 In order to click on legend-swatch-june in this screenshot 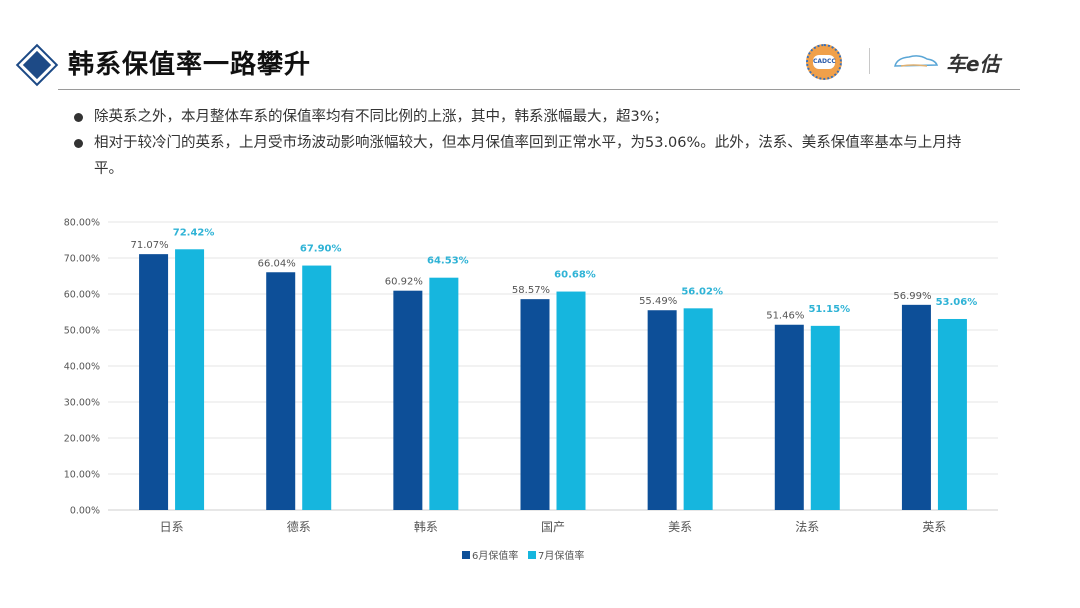, I will do `click(466, 555)`.